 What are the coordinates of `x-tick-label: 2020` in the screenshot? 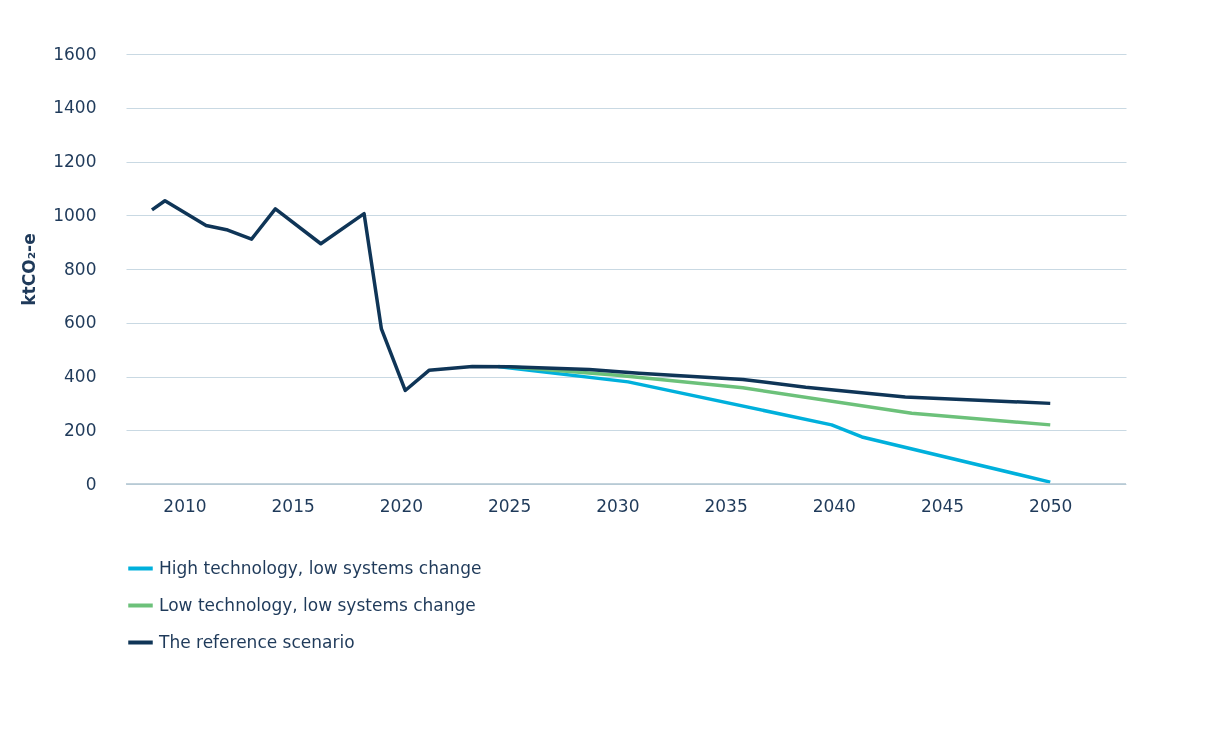 It's located at (401, 505).